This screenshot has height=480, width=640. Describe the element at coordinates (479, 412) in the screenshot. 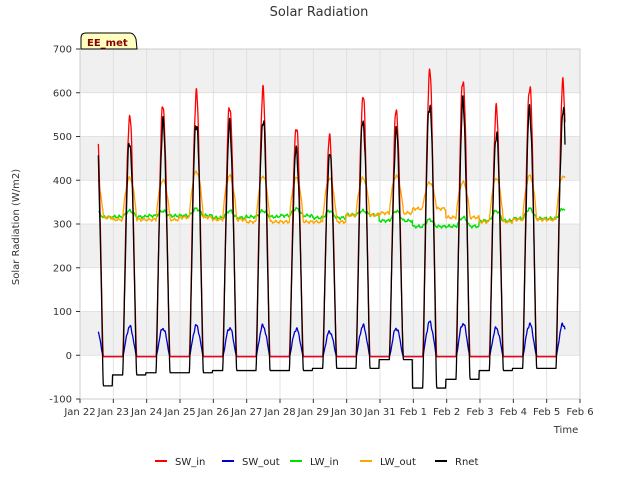

I see `x-tick-label: Feb 3` at that location.